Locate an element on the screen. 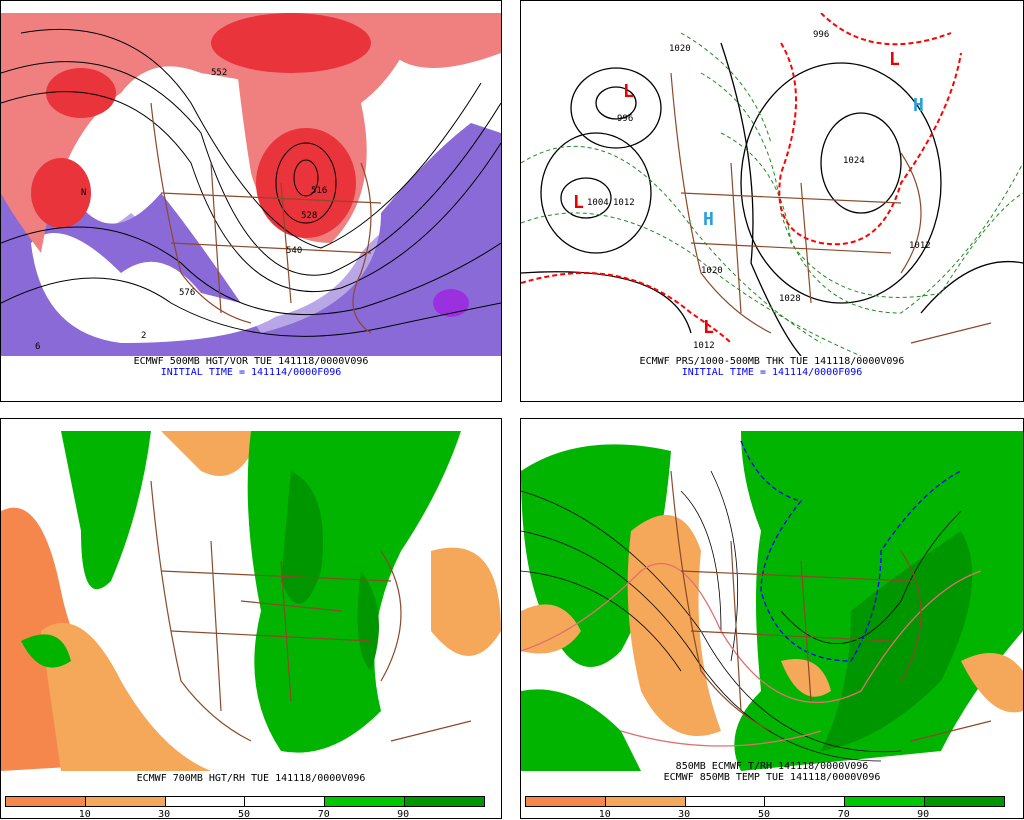  map-caption: ECMWF 500MB HGT/VOR TUE 141118/0000V096 is located at coordinates (251, 361).